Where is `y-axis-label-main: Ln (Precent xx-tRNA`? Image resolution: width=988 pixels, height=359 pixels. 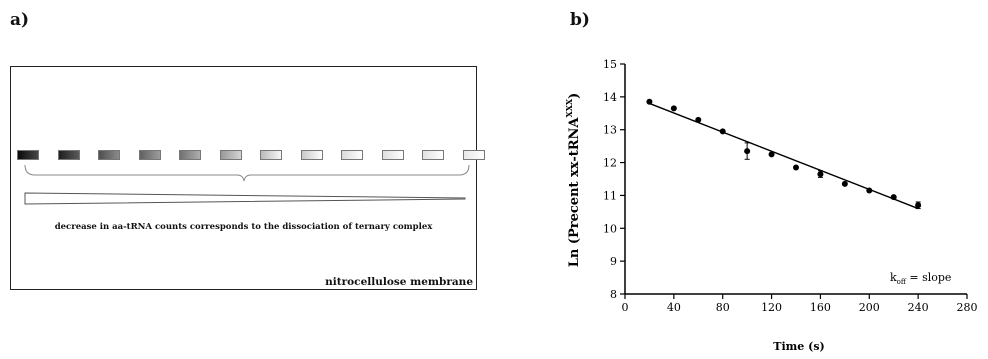 y-axis-label-main: Ln (Precent xx-tRNA is located at coordinates (574, 192).